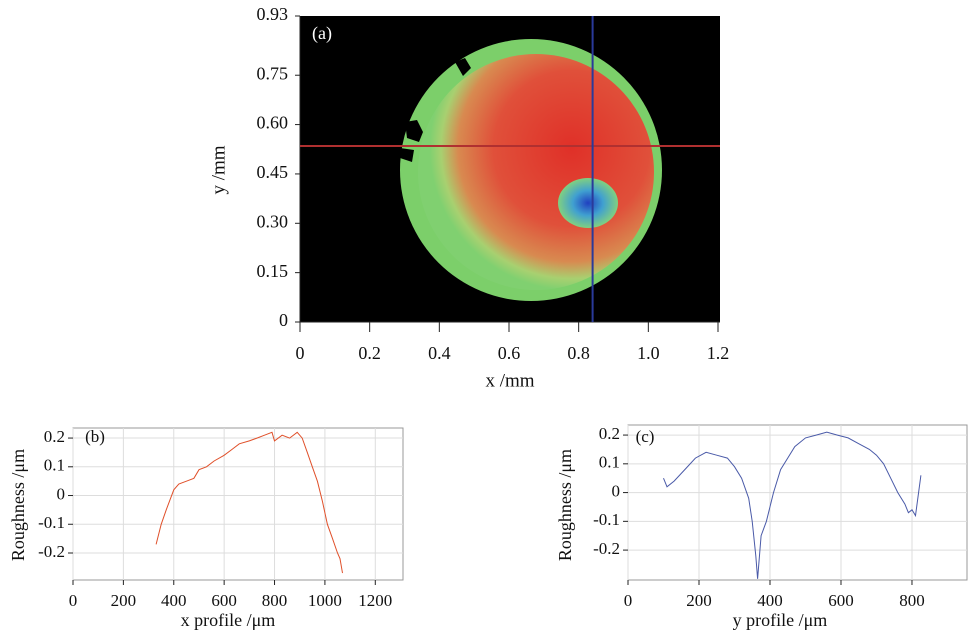 The image size is (970, 638). Describe the element at coordinates (648, 353) in the screenshot. I see `x-tick-label: 1.0` at that location.